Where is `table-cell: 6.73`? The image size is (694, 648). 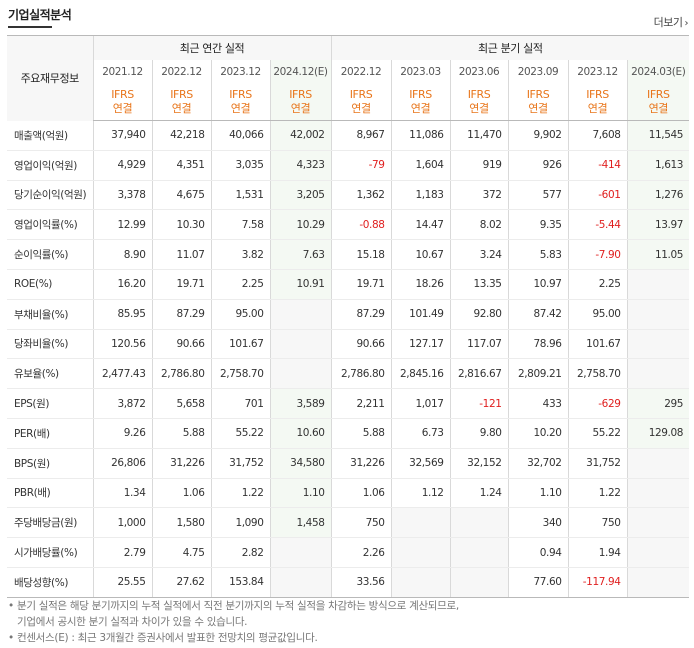
table-cell: 6.73 is located at coordinates (420, 433).